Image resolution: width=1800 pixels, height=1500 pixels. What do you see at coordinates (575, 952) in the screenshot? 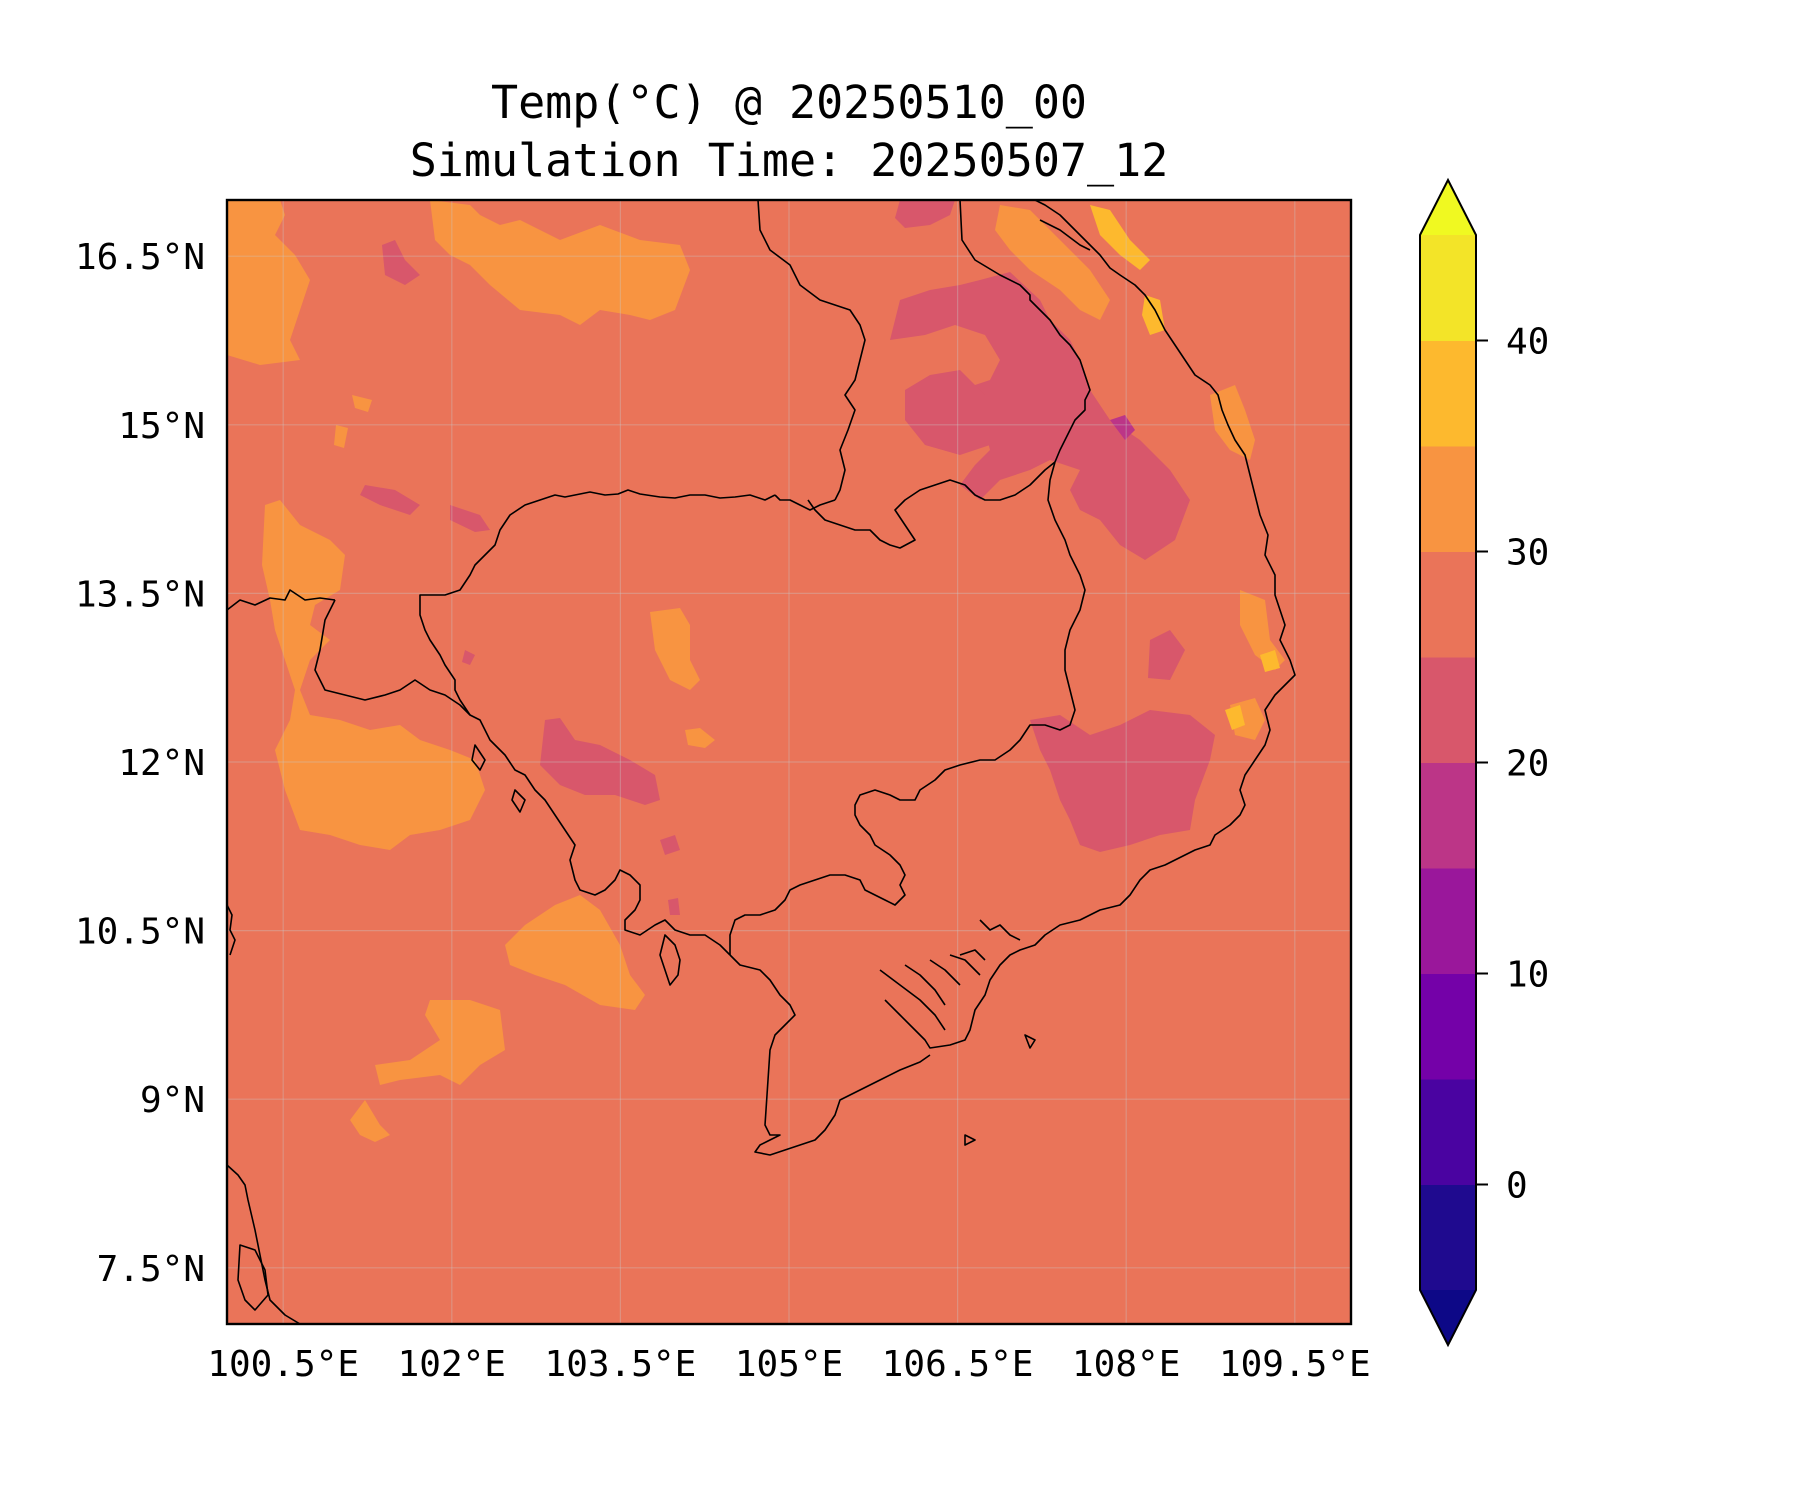
I see `region-orange-gulf` at bounding box center [575, 952].